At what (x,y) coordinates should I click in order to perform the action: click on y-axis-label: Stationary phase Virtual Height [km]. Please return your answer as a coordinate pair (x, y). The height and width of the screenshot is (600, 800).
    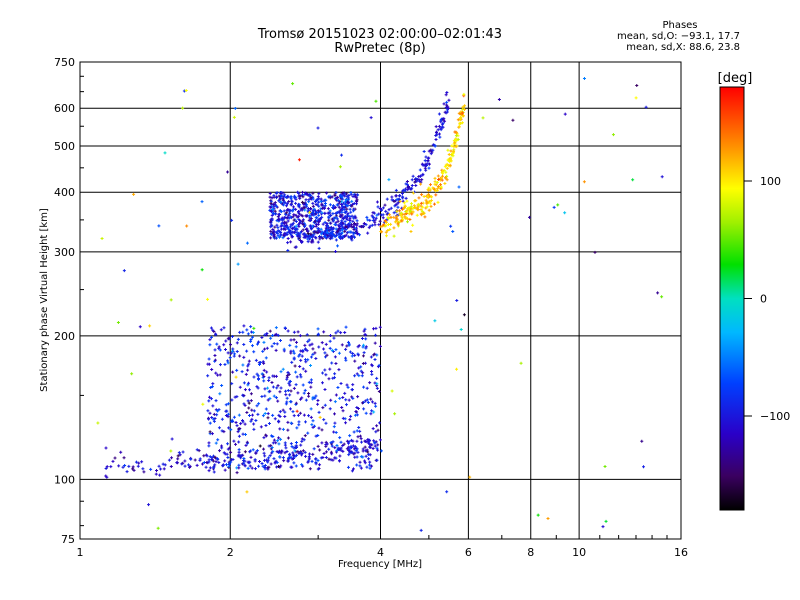
    Looking at the image, I should click on (44, 300).